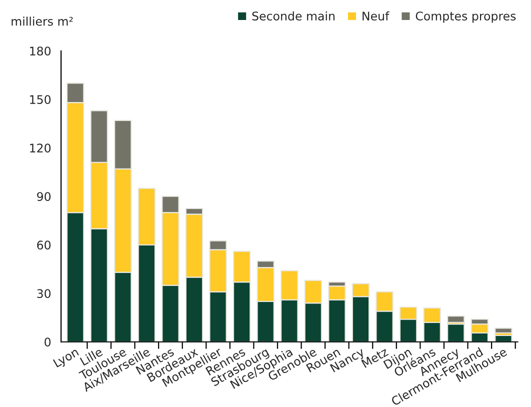 The image size is (531, 407). Describe the element at coordinates (44, 197) in the screenshot. I see `y-tick-label: 90` at that location.